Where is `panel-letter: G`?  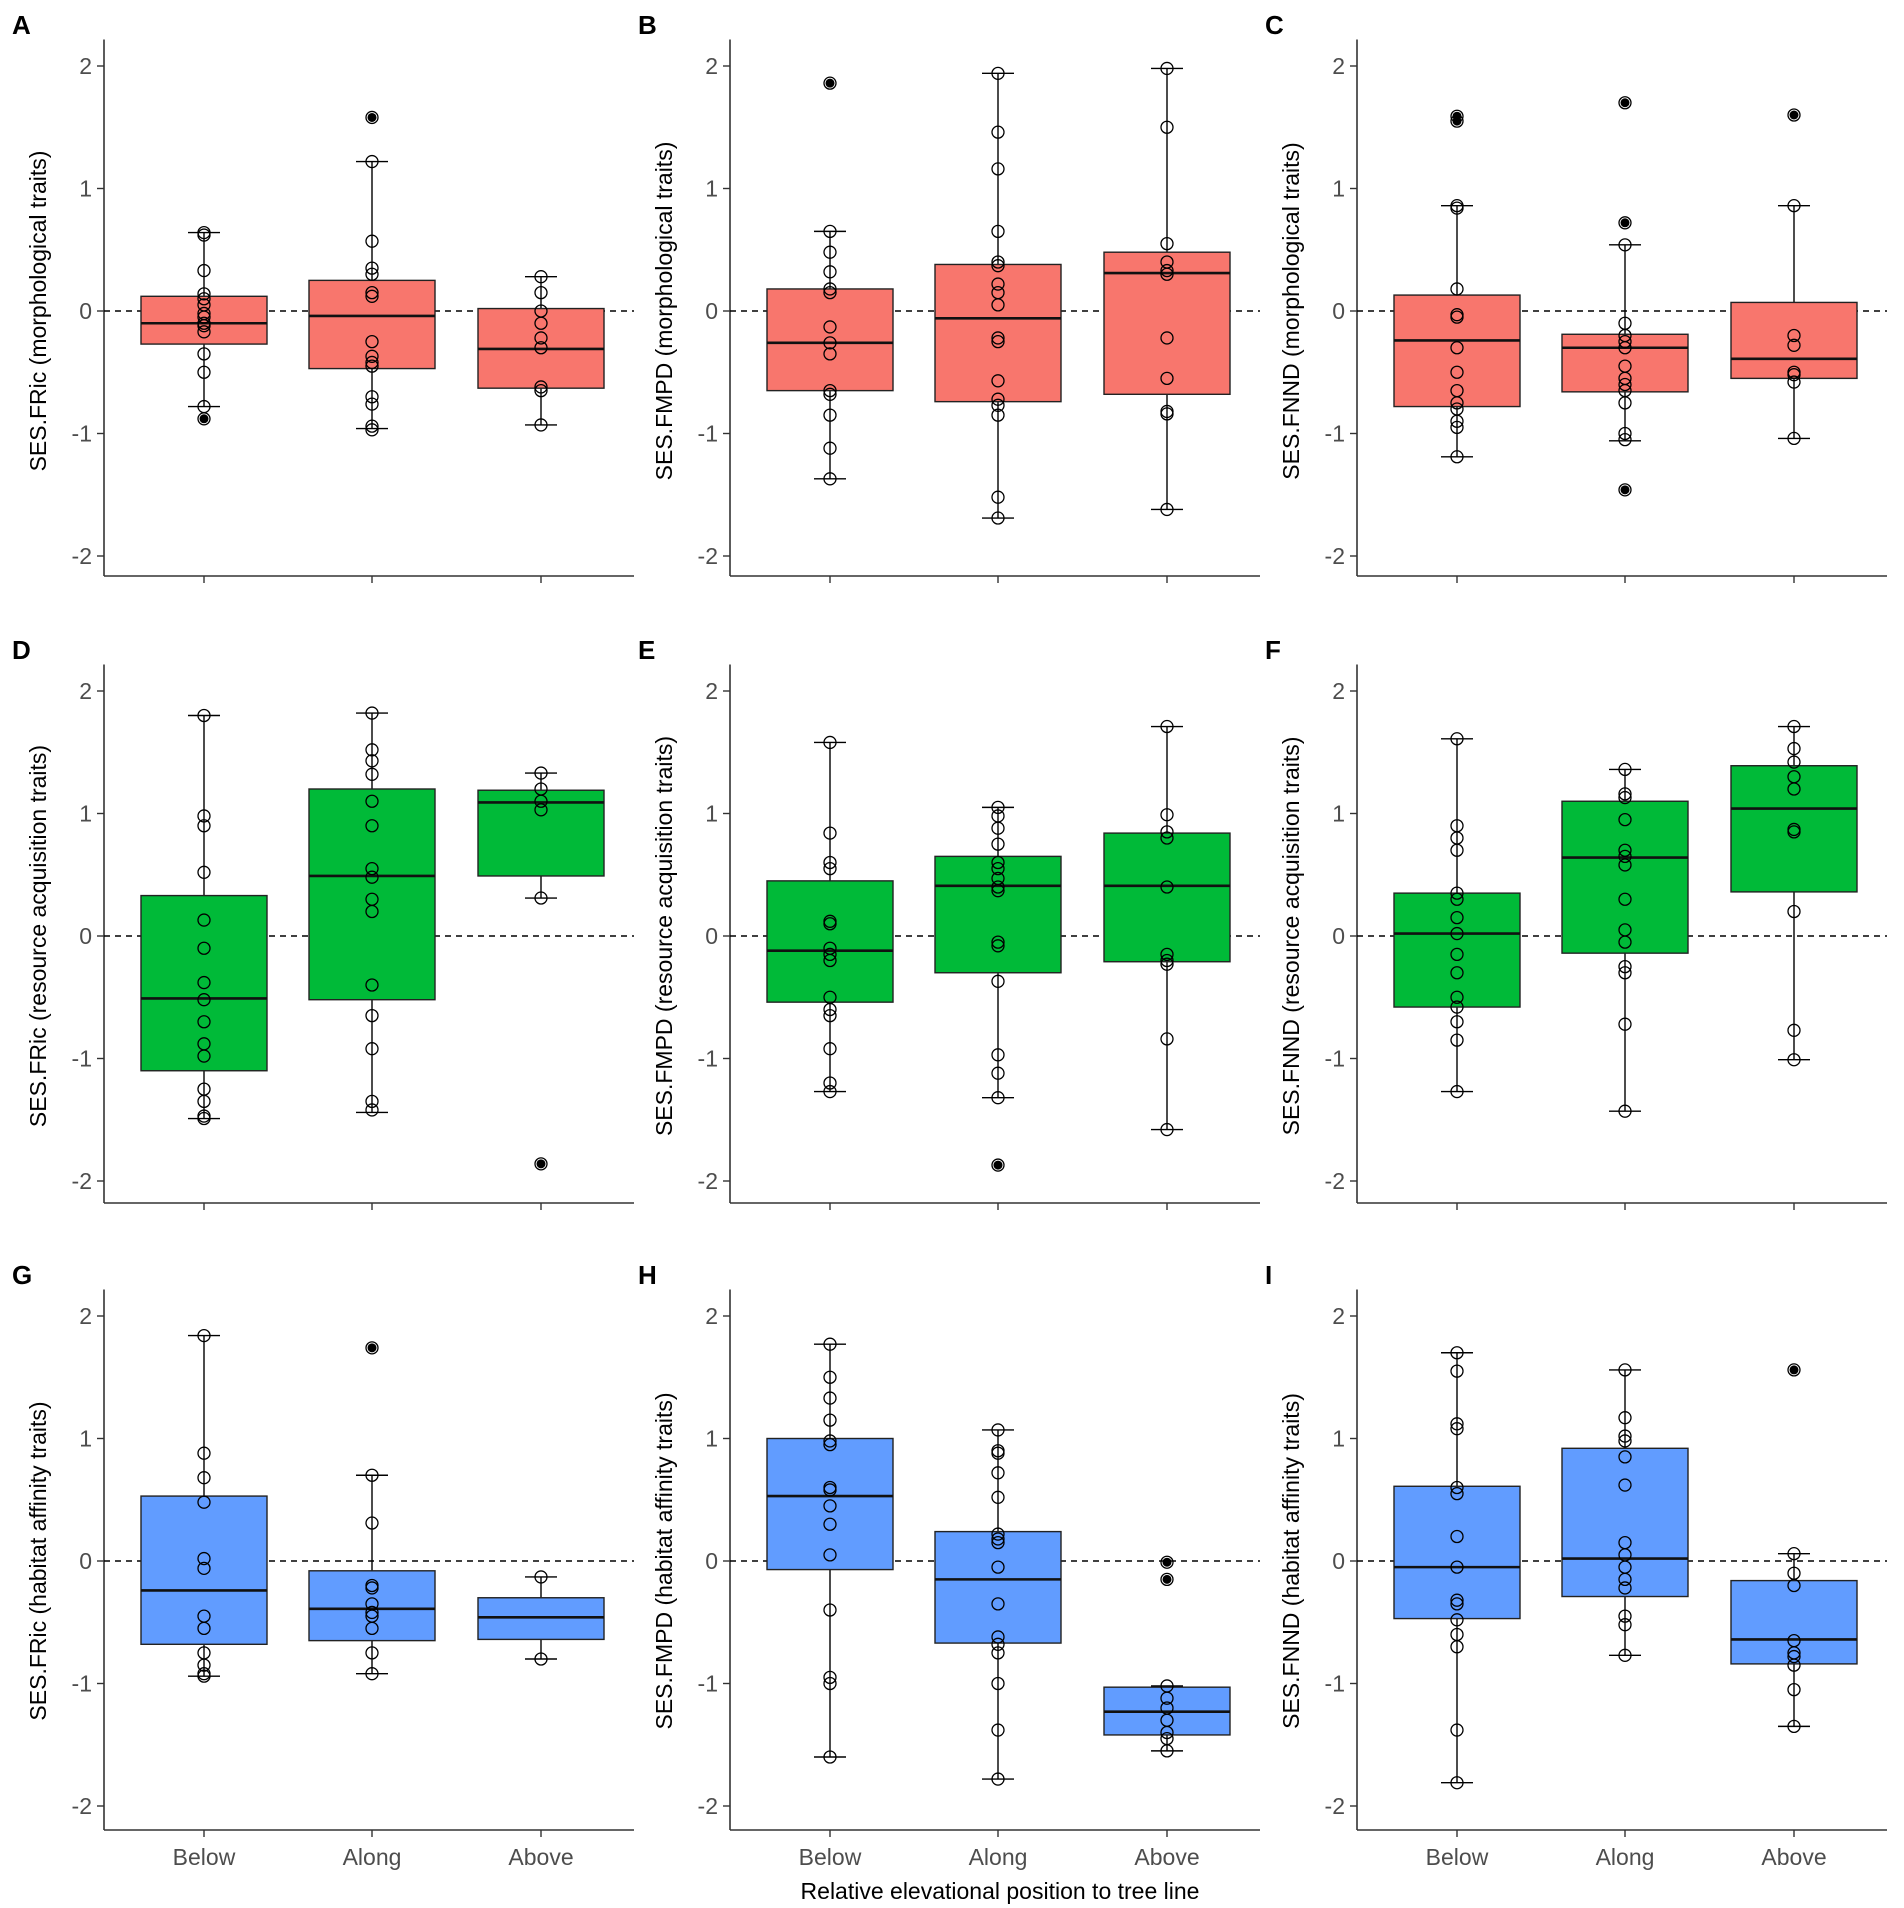
panel-letter: G is located at coordinates (22, 1275).